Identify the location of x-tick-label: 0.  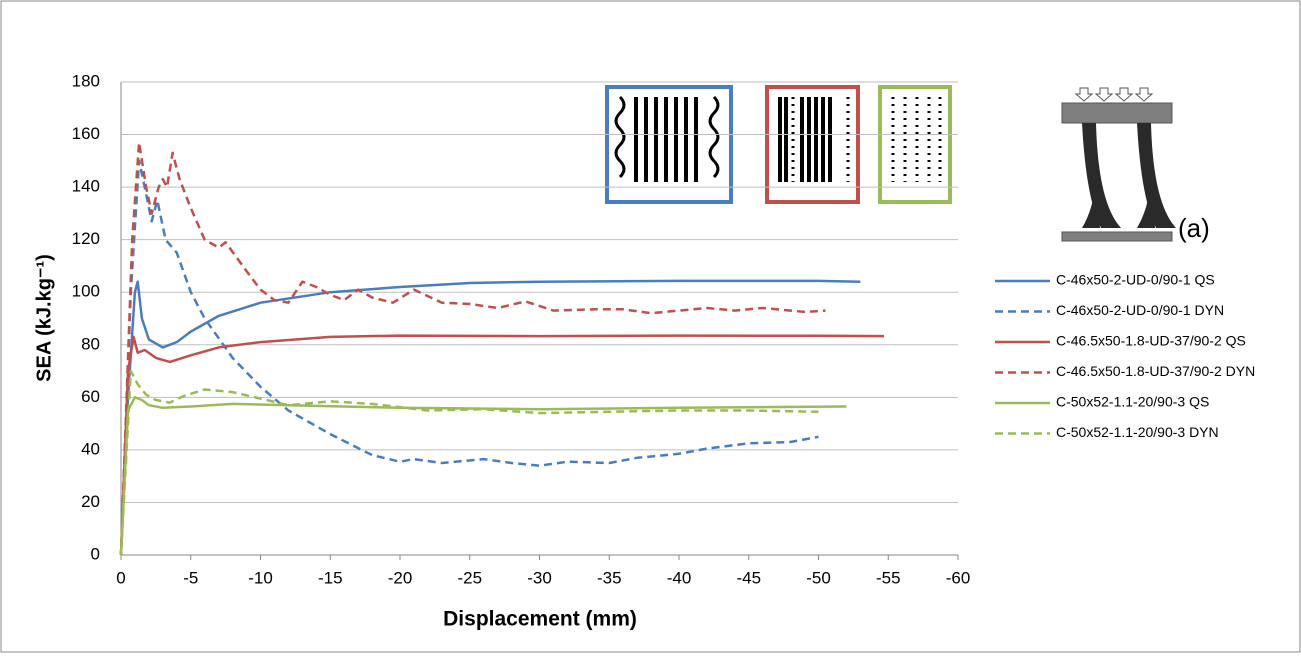
(120, 577).